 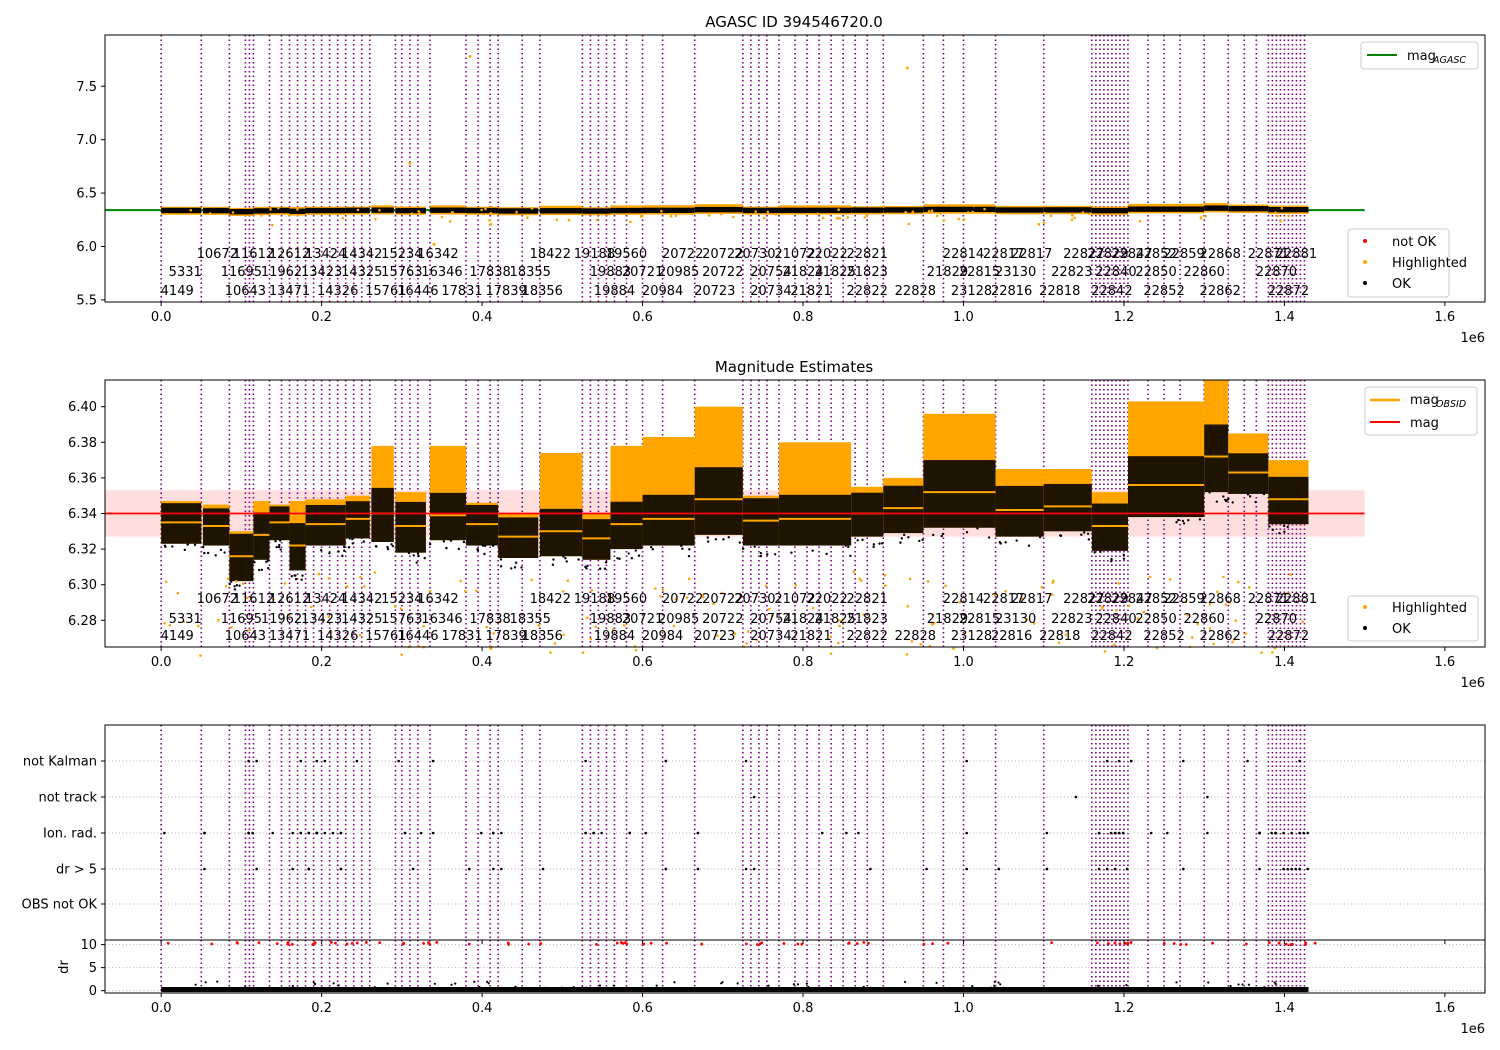 I want to click on legend-mag-label: mag, so click(x=1424, y=423).